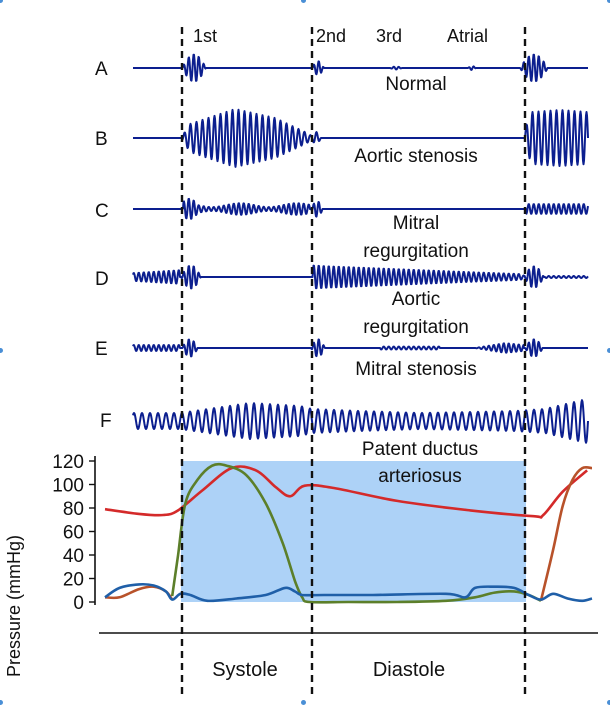  Describe the element at coordinates (608, 350) in the screenshot. I see `selection-handle-right-middle` at that location.